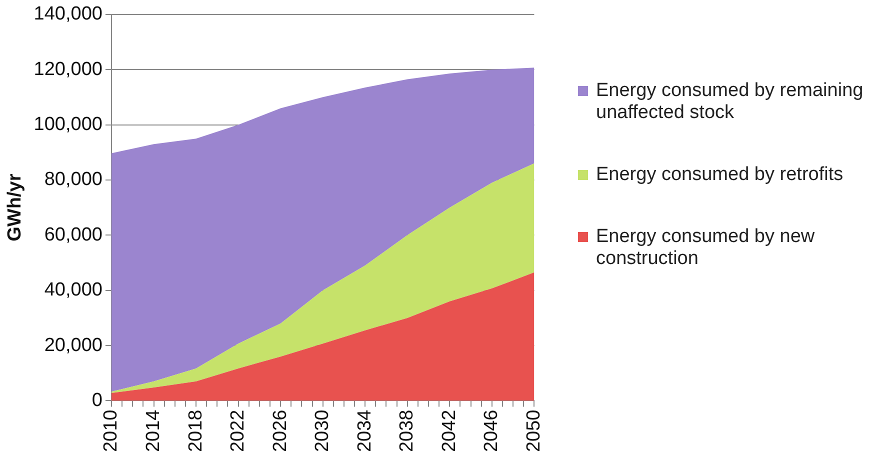 The height and width of the screenshot is (455, 890). I want to click on x-tick-label: 2010, so click(111, 431).